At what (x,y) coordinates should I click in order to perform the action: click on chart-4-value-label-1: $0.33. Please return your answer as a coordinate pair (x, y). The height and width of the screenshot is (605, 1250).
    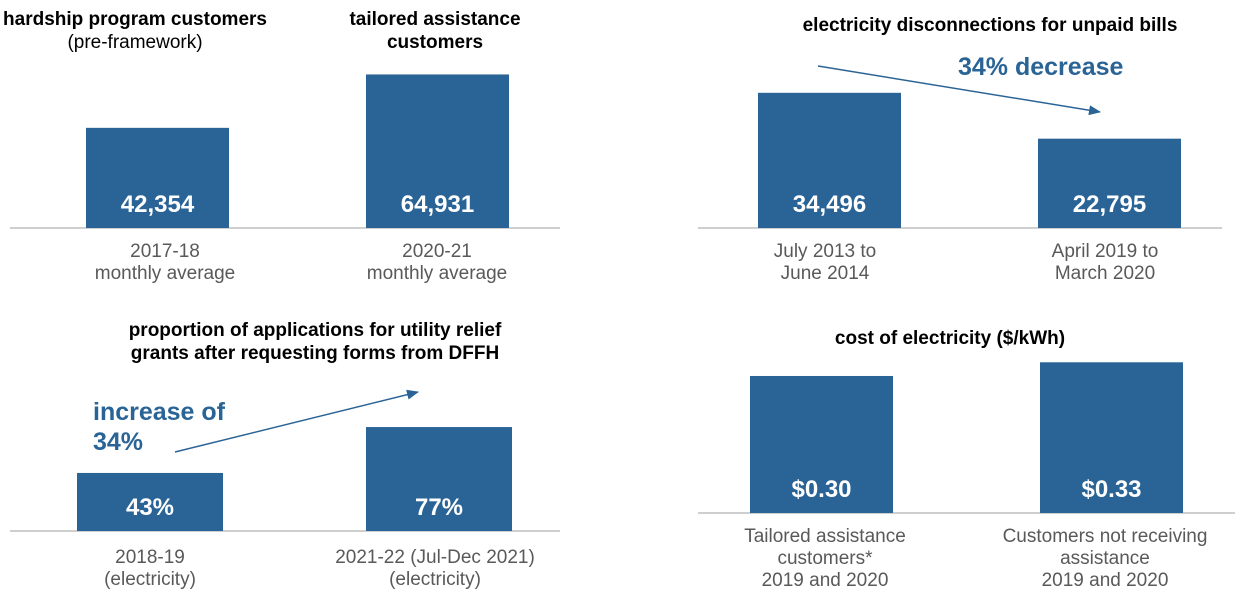
    Looking at the image, I should click on (1111, 489).